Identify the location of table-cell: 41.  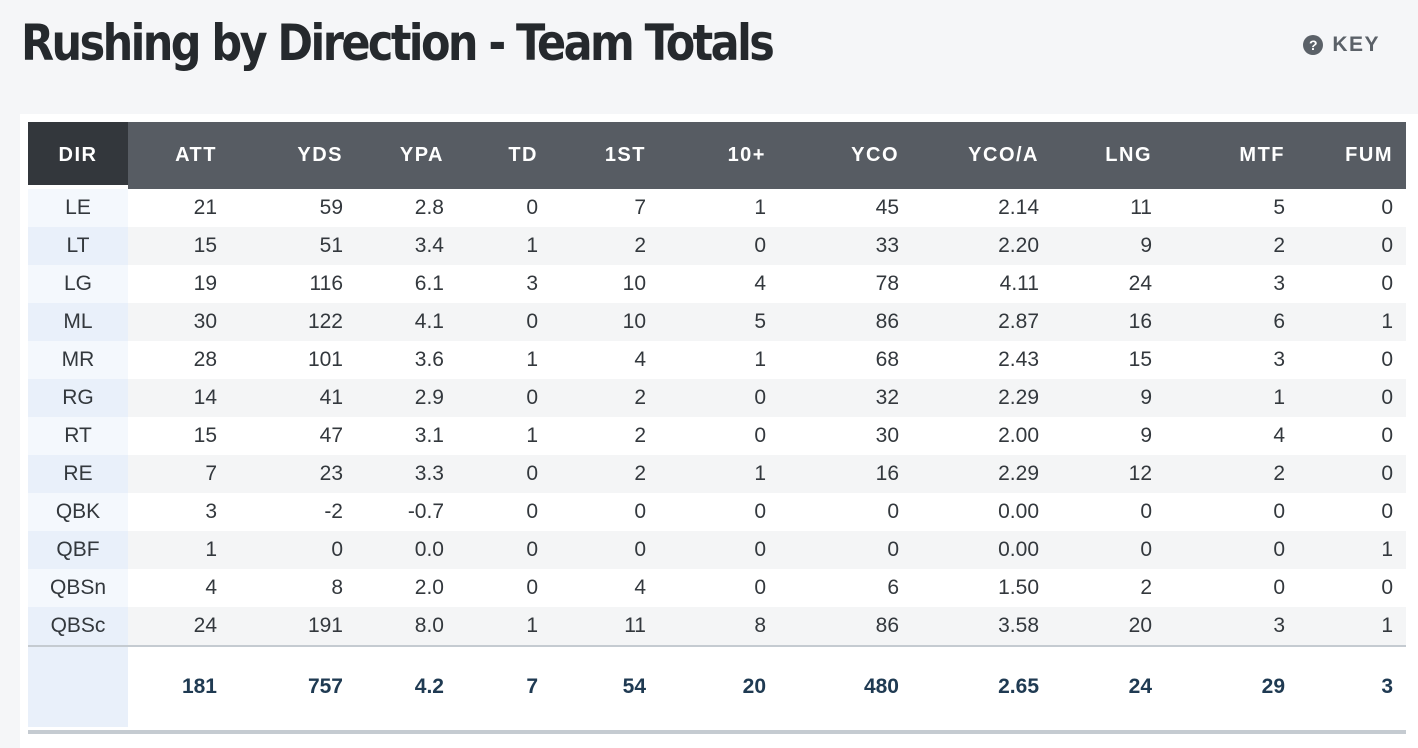
(293, 398).